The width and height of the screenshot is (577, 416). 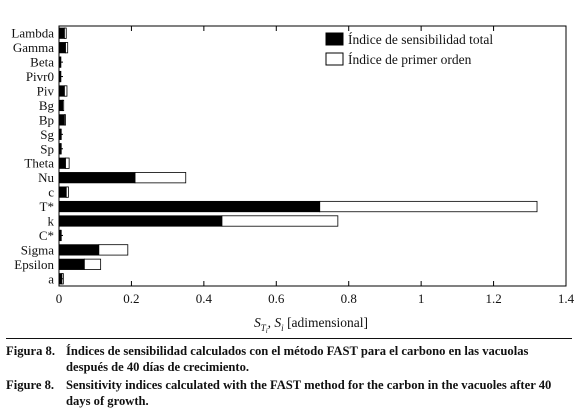 I want to click on x-tick-label: 1.4, so click(x=566, y=298).